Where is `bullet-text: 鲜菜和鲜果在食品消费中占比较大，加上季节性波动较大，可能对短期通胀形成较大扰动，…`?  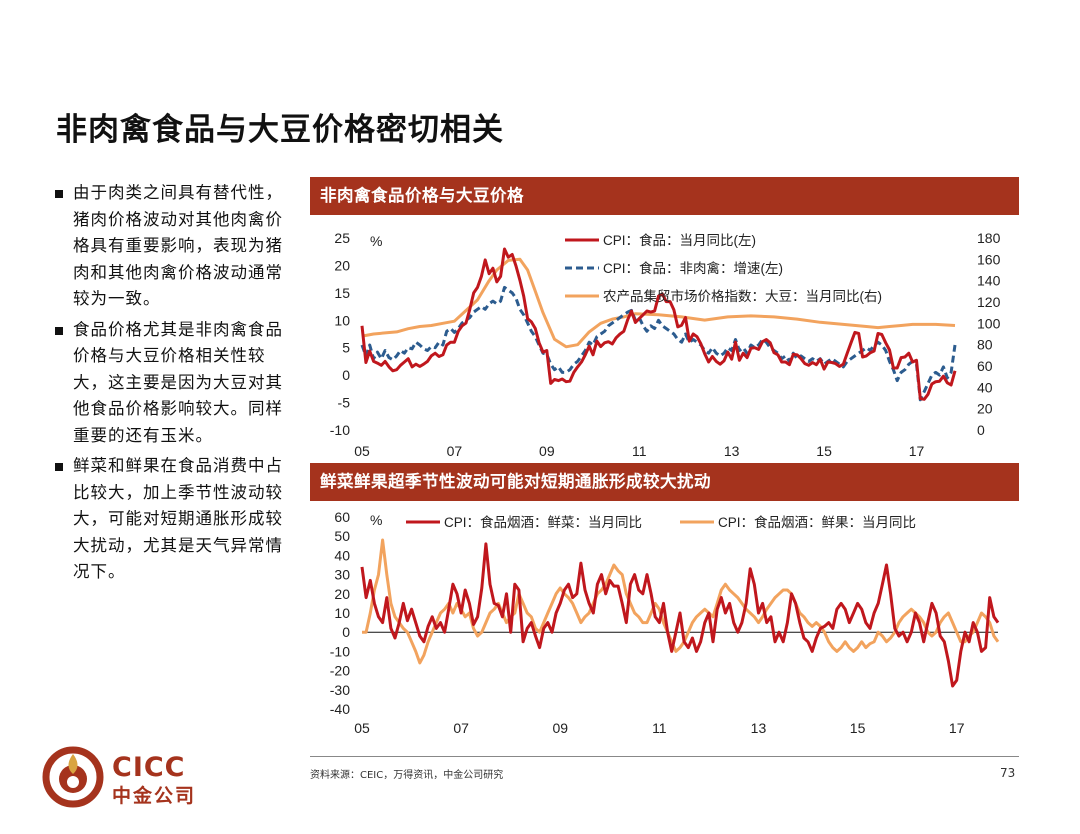 bullet-text: 鲜菜和鲜果在食品消费中占比较大，加上季节性波动较大，可能对短期通胀形成较大扰动，… is located at coordinates (178, 518).